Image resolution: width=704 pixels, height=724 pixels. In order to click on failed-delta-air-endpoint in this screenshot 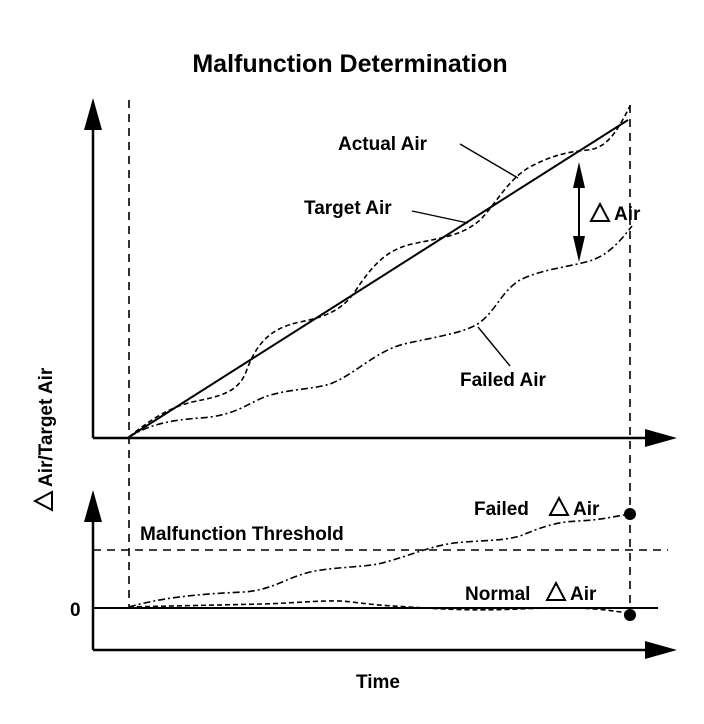, I will do `click(630, 514)`.